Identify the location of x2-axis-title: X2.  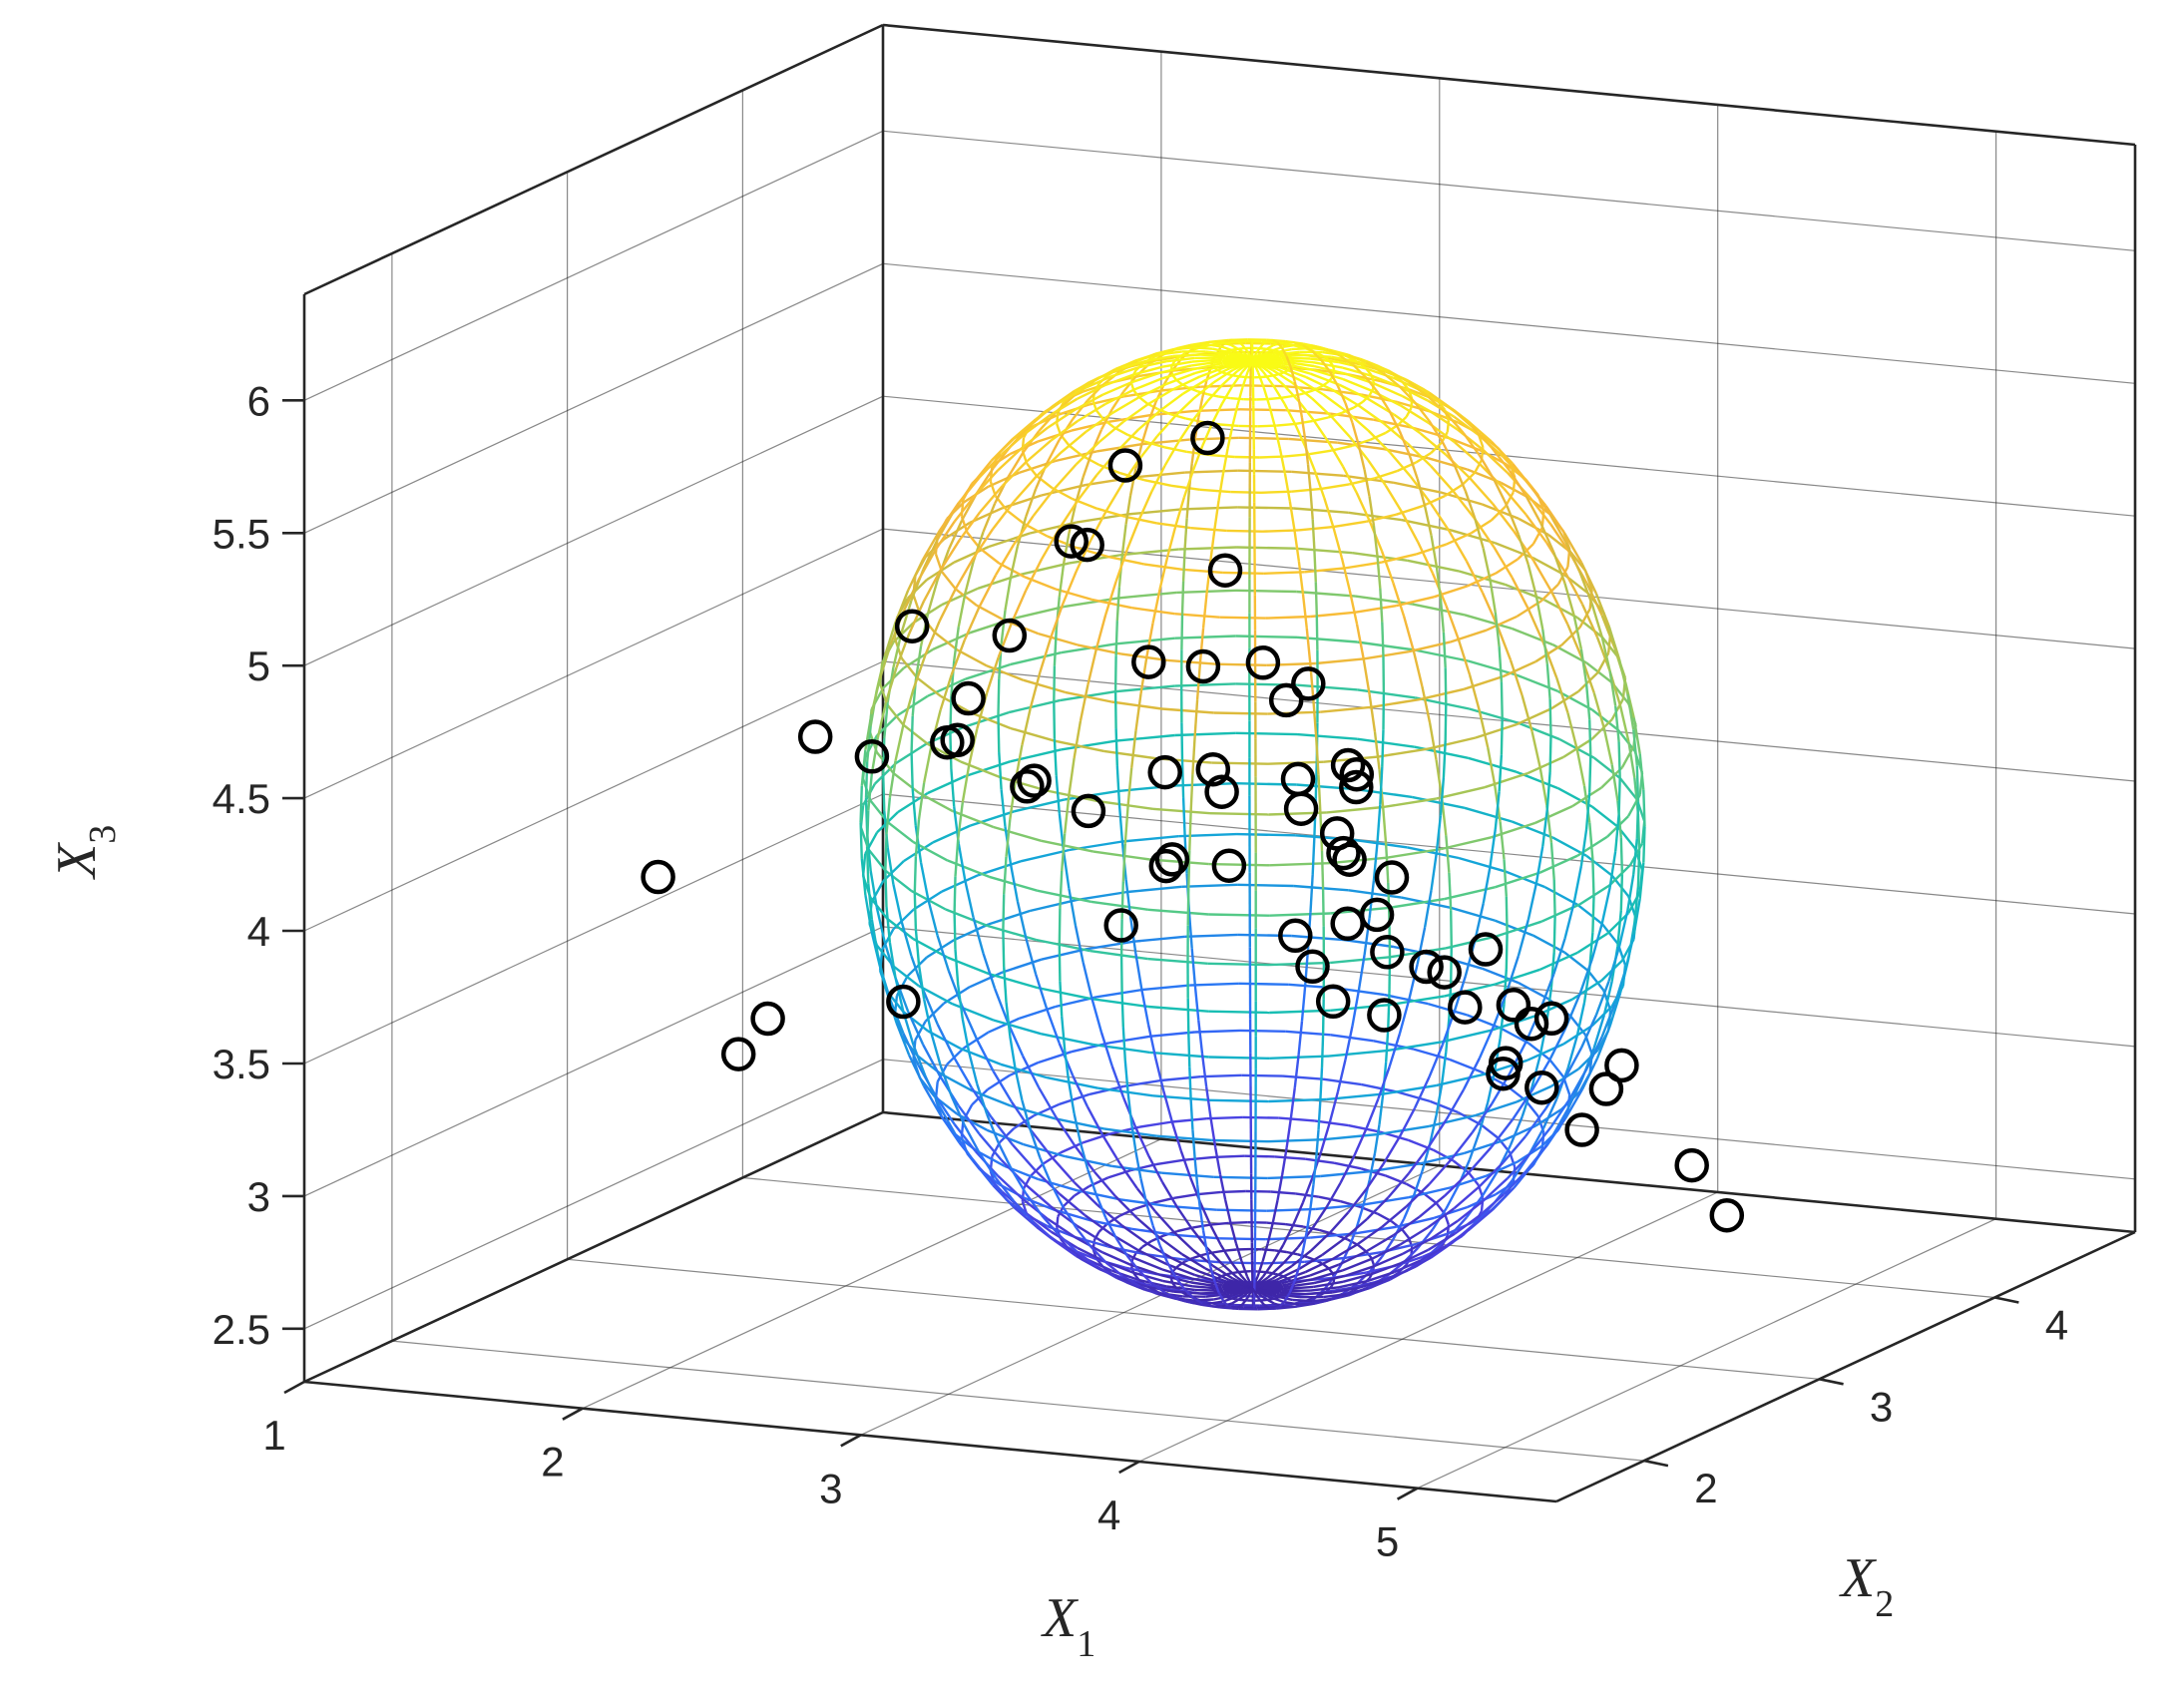
(1866, 1586).